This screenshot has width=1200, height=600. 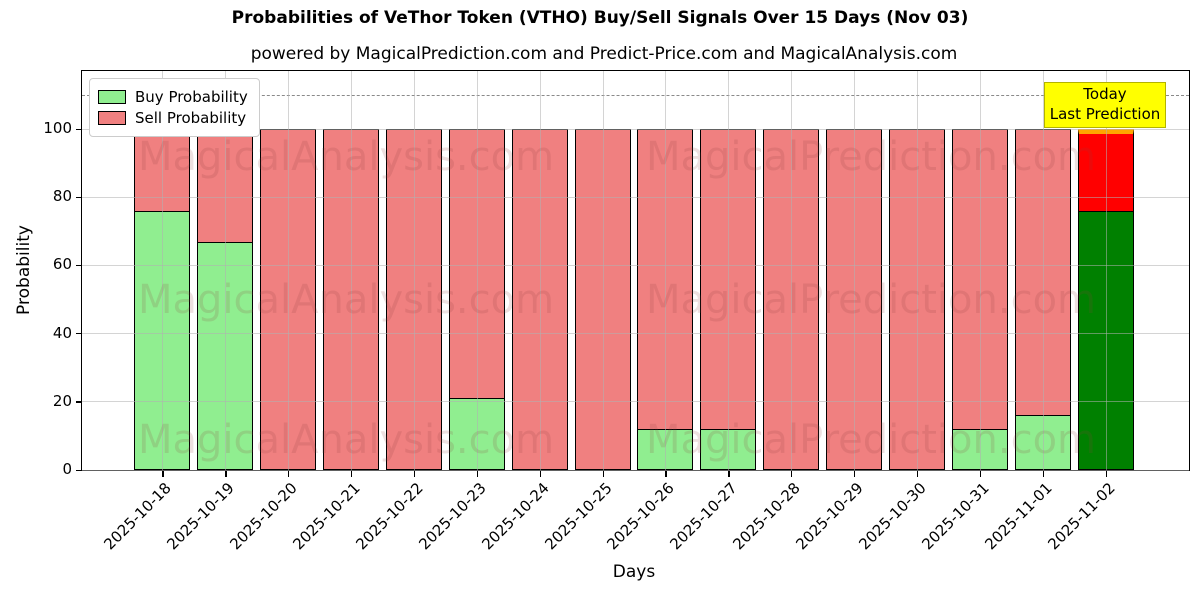 I want to click on x-tick-label-2025-10-29: 2025-10-29, so click(x=829, y=516).